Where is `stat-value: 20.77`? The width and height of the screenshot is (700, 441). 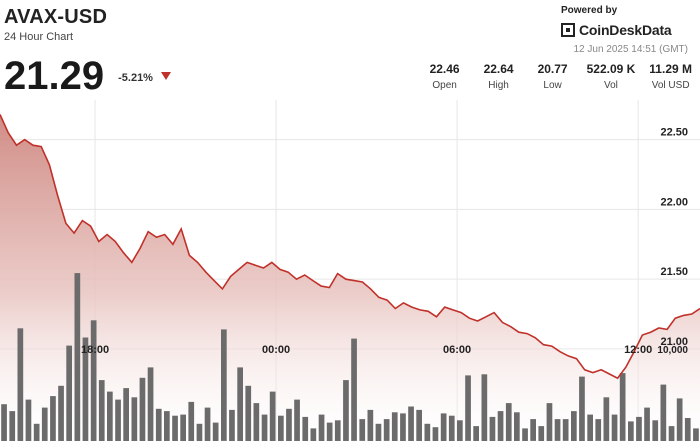 stat-value: 20.77 is located at coordinates (552, 69).